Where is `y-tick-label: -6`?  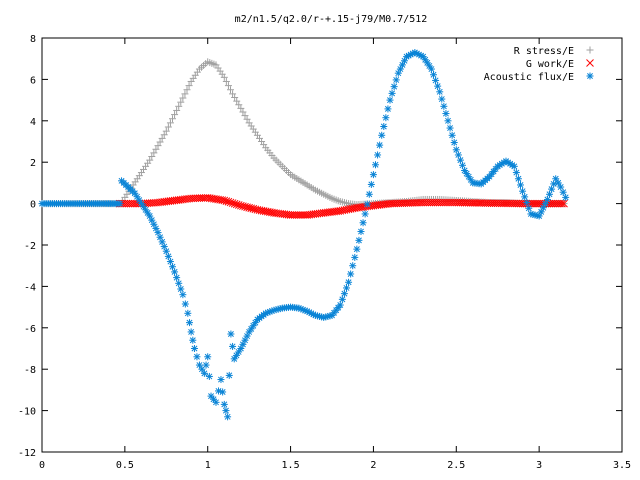
y-tick-label: -6 is located at coordinates (30, 329).